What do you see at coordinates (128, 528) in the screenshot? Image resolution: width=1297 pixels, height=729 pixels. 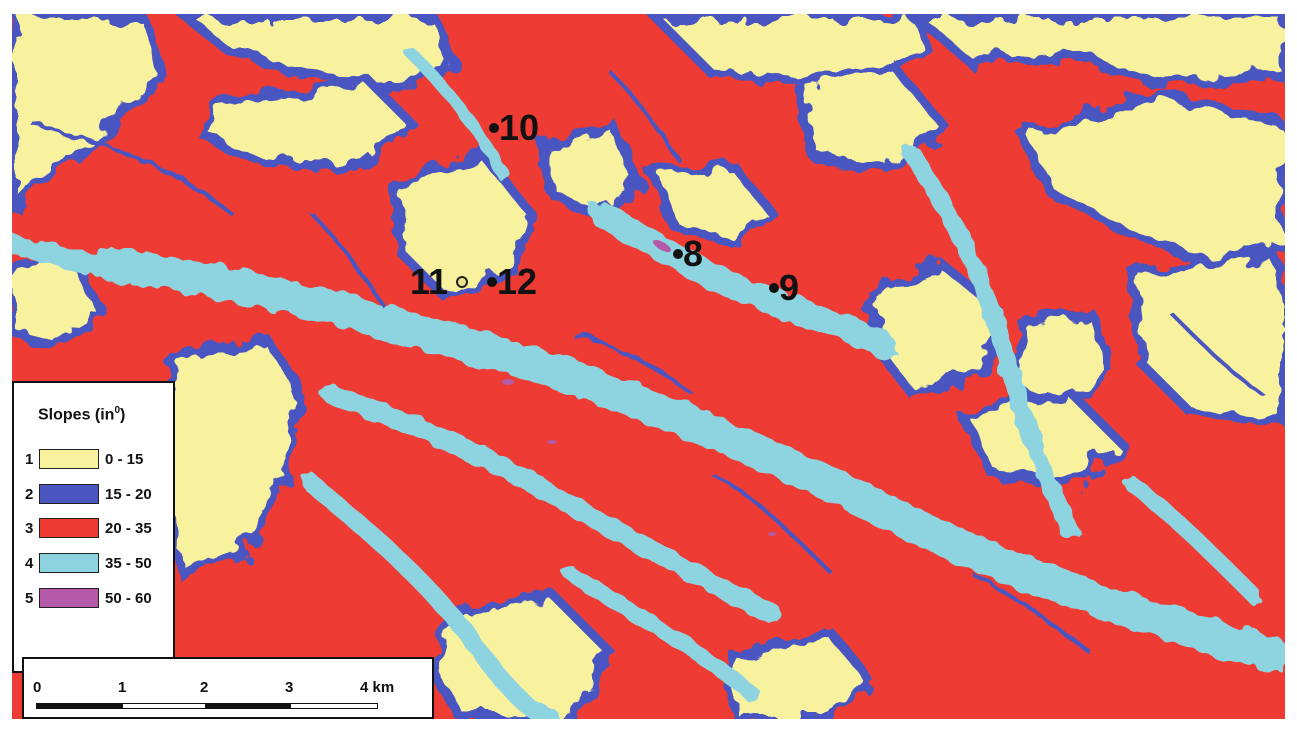 I see `legend-range: 20 - 35` at bounding box center [128, 528].